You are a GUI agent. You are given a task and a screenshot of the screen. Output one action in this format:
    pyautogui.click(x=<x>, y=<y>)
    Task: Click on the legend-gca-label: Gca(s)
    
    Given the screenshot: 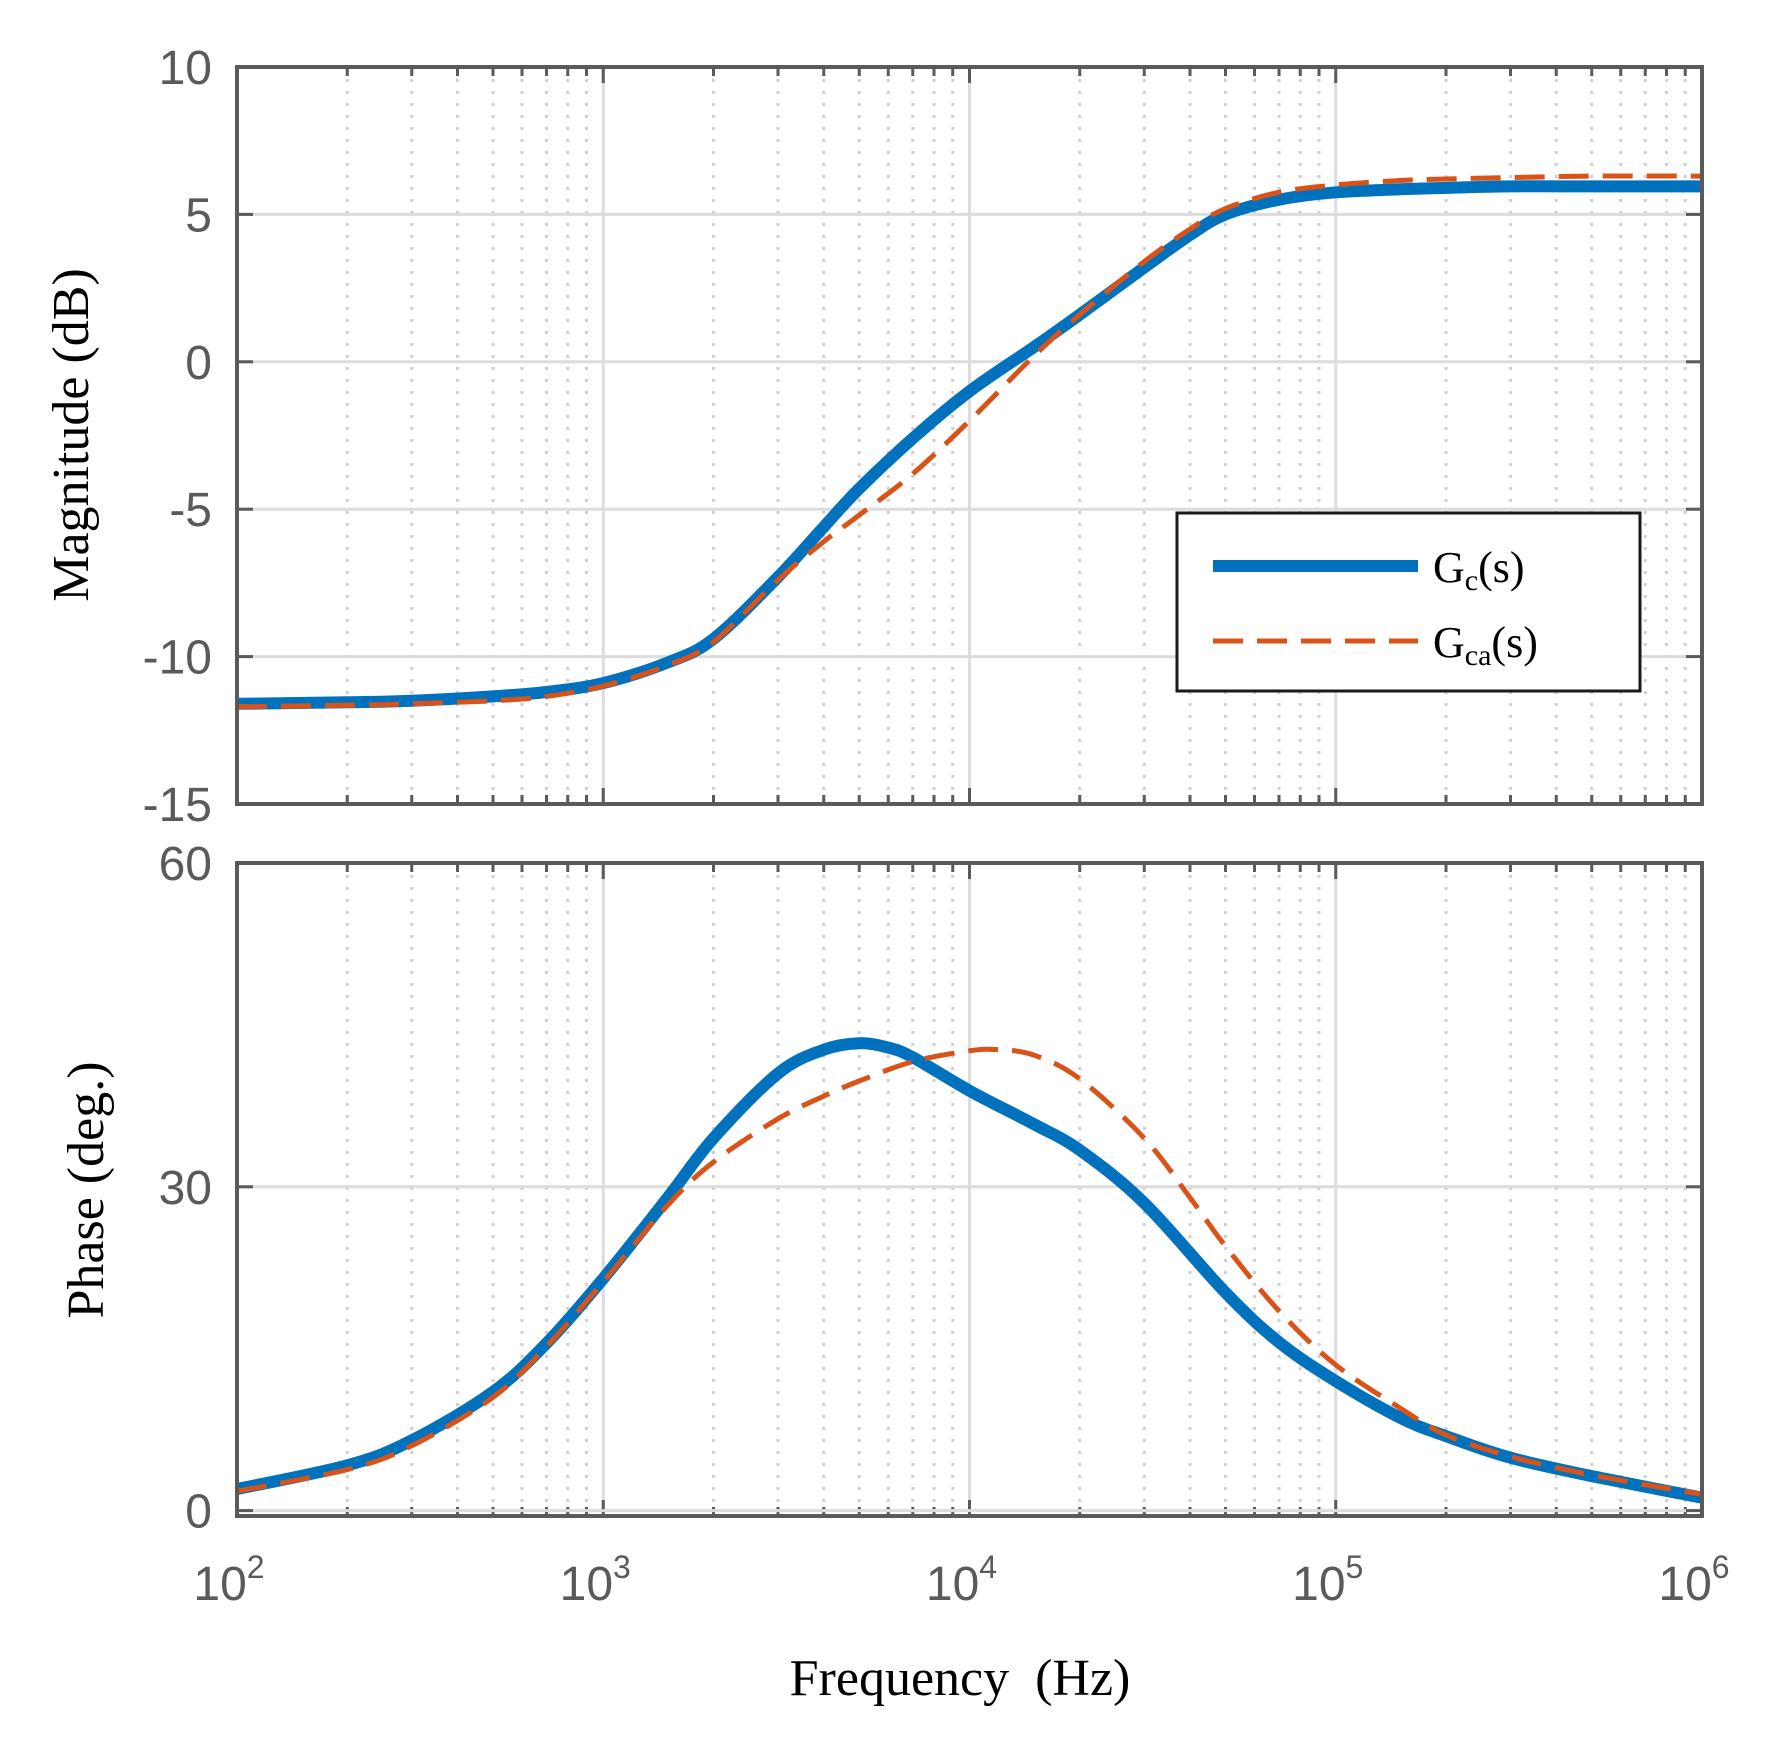 What is the action you would take?
    pyautogui.click(x=1485, y=645)
    